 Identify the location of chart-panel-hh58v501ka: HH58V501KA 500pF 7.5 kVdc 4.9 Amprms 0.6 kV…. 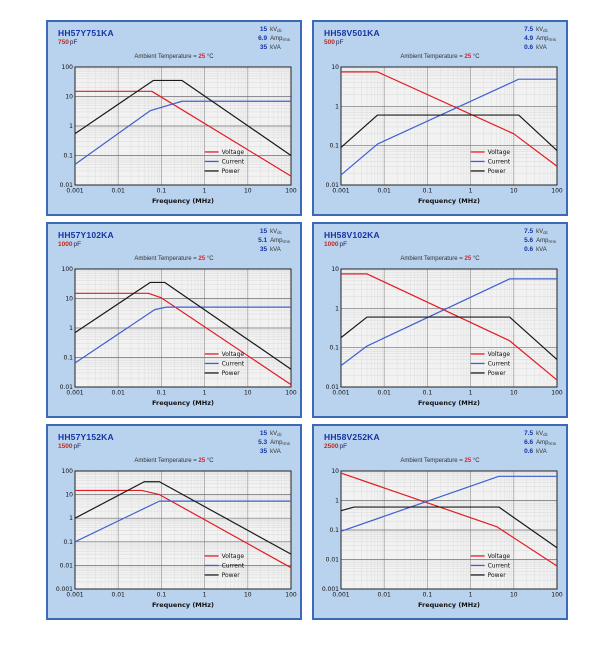
(440, 118).